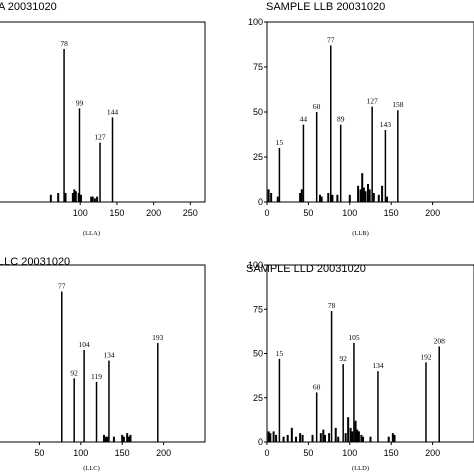 The height and width of the screenshot is (474, 474). I want to click on x-tick-label: 200, so click(163, 453).